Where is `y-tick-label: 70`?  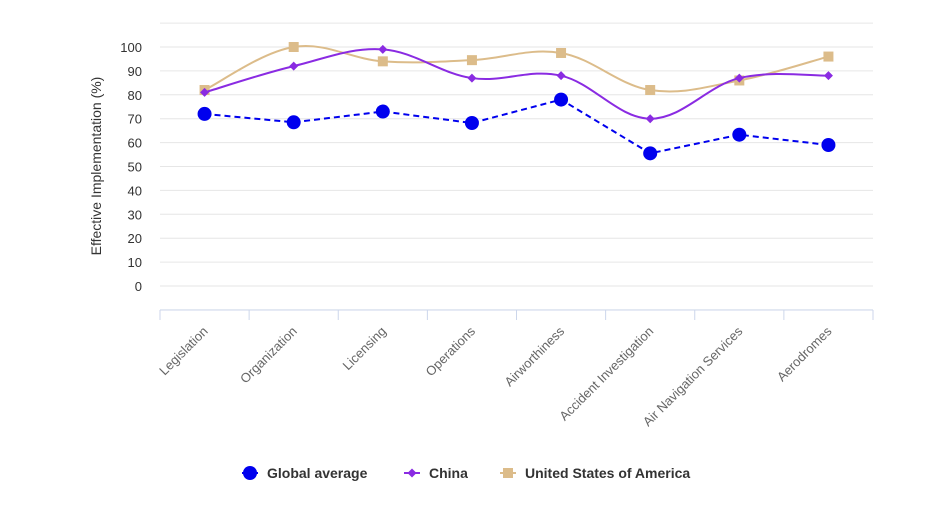 y-tick-label: 70 is located at coordinates (135, 119).